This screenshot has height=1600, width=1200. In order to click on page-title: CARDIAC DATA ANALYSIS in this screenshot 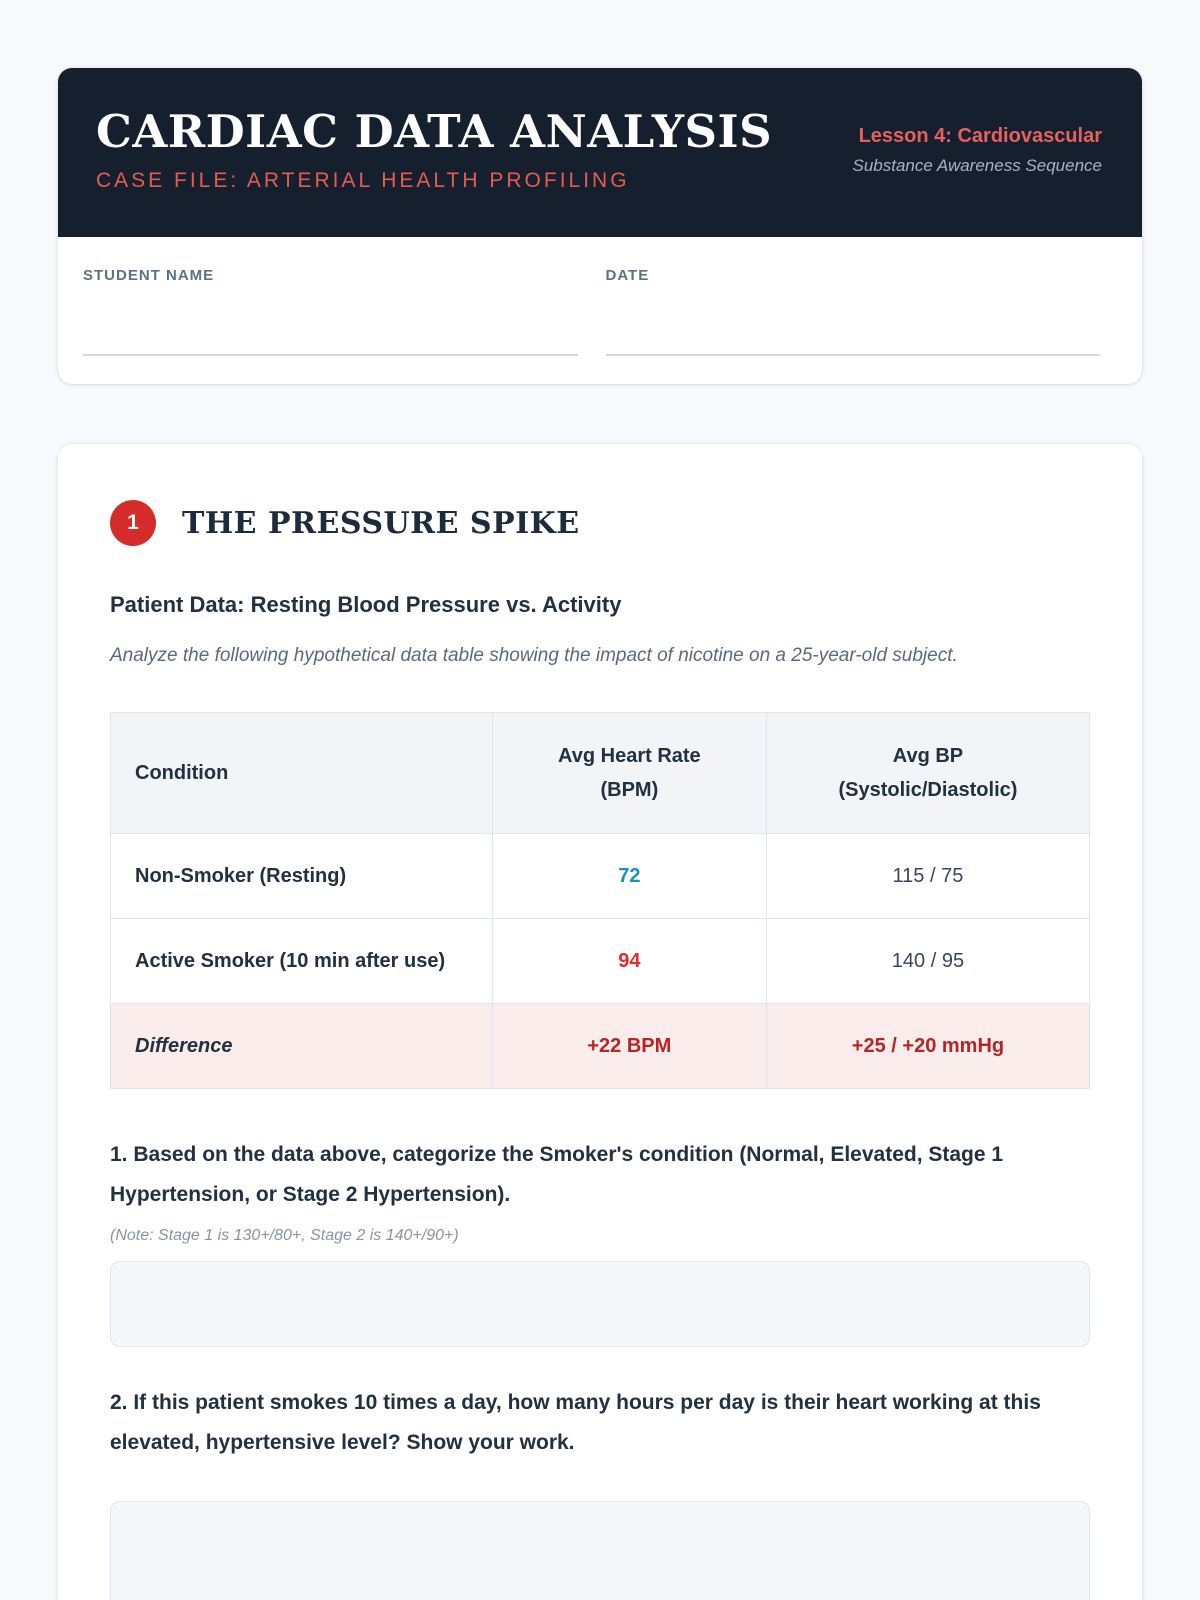, I will do `click(434, 131)`.